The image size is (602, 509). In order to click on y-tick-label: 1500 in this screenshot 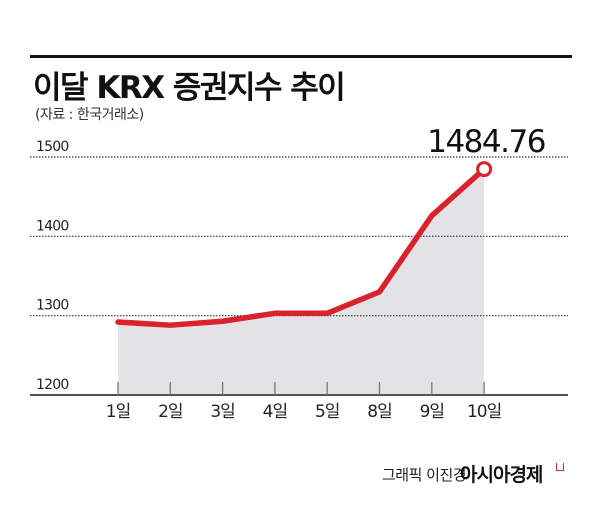, I will do `click(52, 147)`.